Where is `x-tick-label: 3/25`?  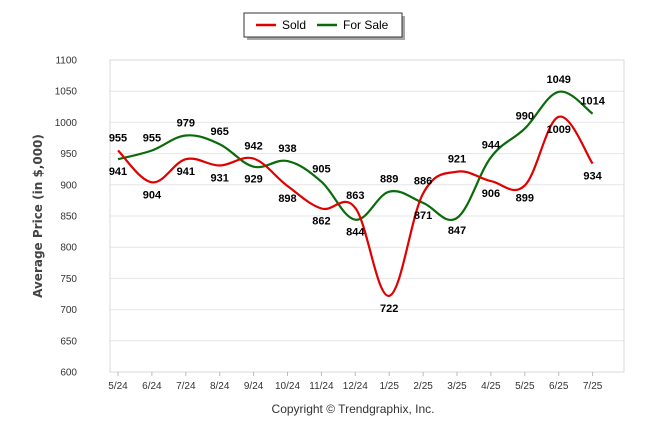 x-tick-label: 3/25 is located at coordinates (457, 386).